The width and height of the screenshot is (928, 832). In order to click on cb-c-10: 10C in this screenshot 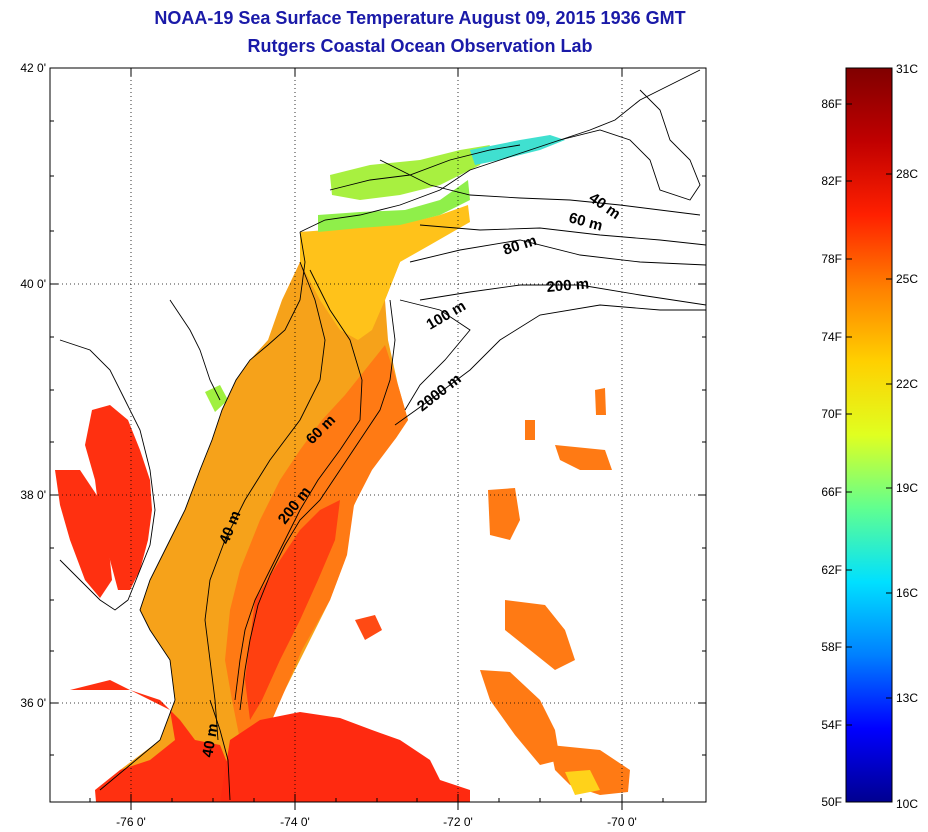, I will do `click(907, 804)`.